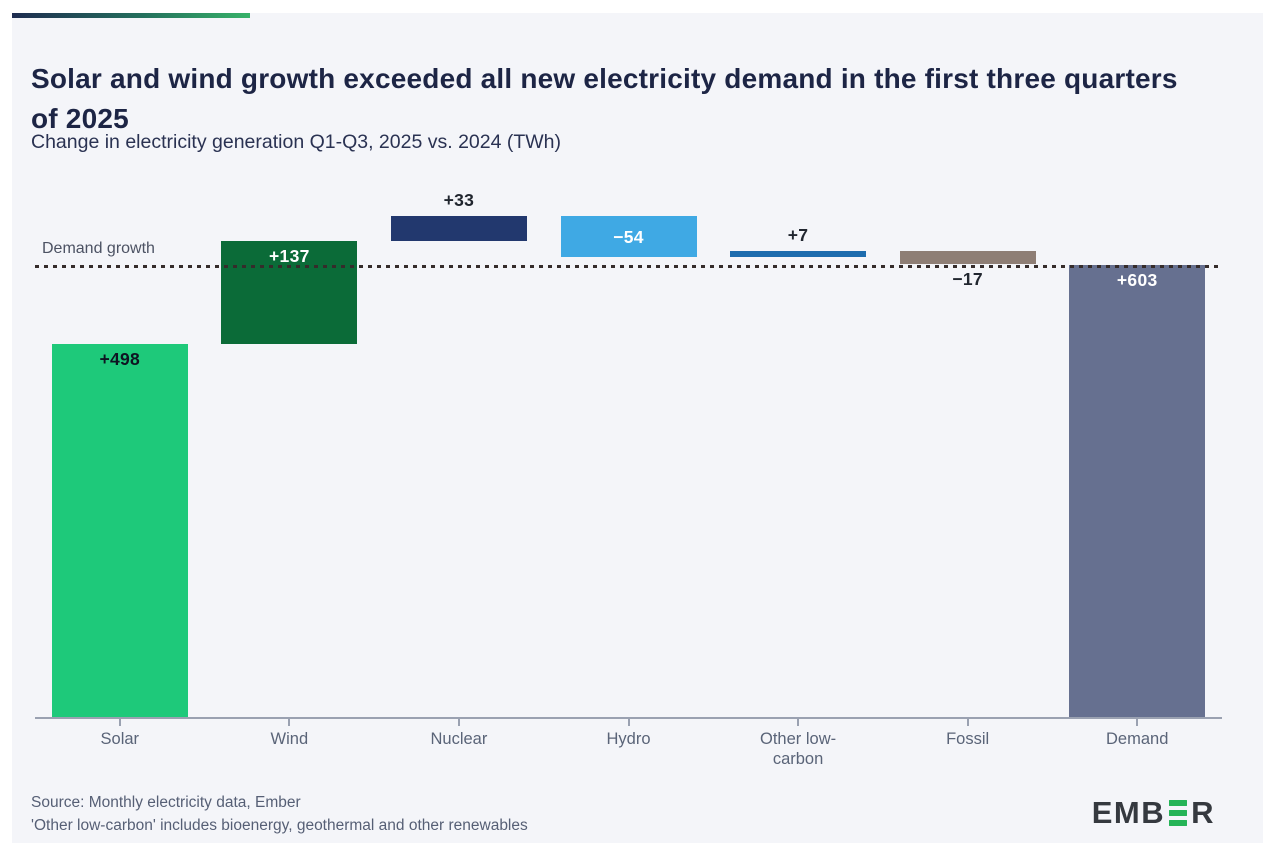 This screenshot has height=850, width=1275. I want to click on category-label-fossil: Fossil, so click(968, 739).